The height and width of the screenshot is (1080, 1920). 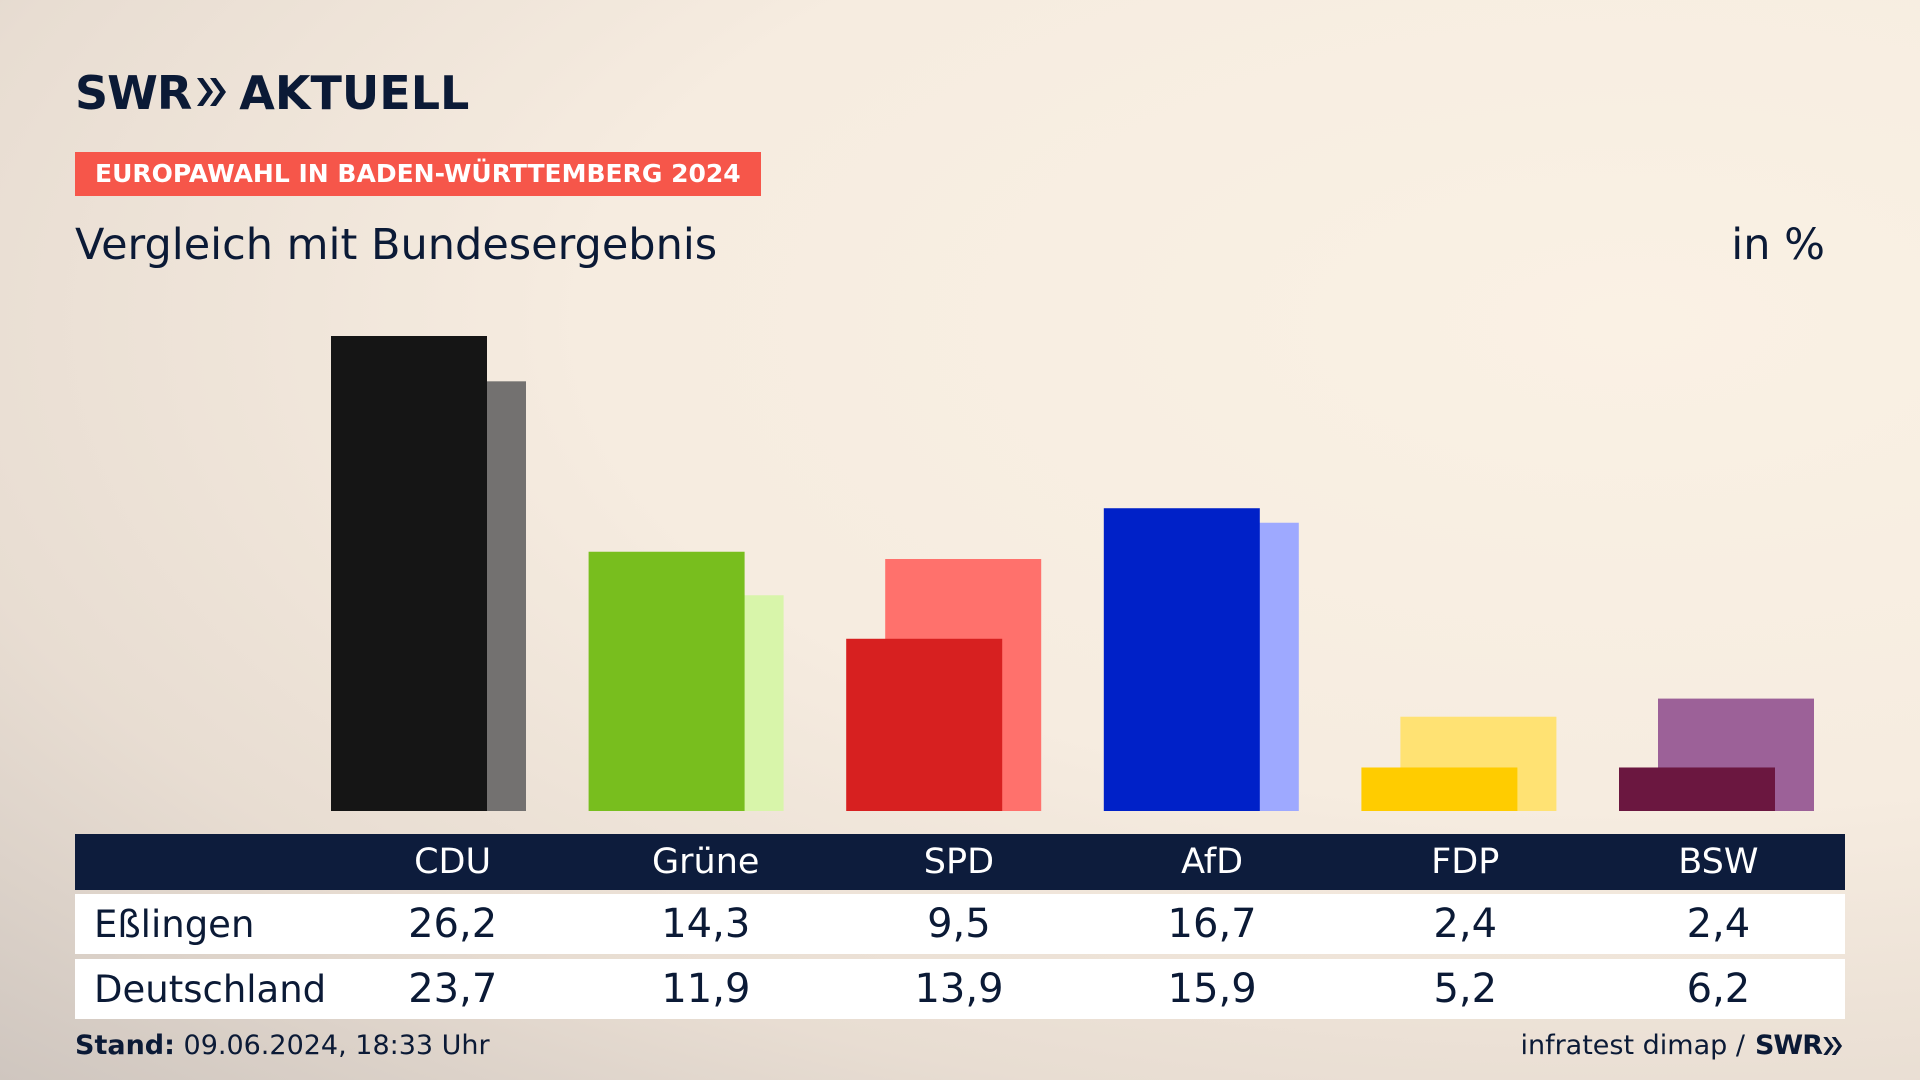 I want to click on value-cell: 9,5, so click(x=959, y=924).